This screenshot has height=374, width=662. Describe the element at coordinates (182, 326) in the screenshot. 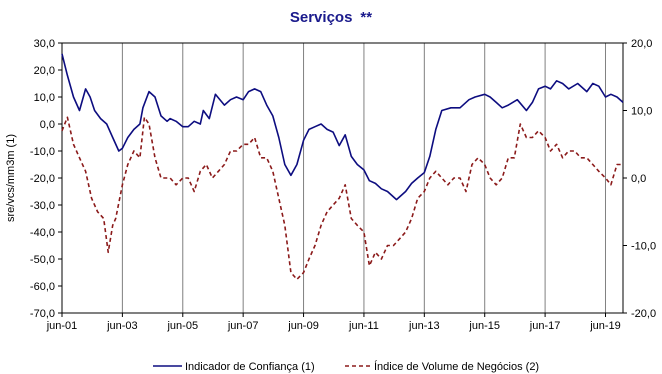

I see `x-tick-label-2: jun-05` at that location.